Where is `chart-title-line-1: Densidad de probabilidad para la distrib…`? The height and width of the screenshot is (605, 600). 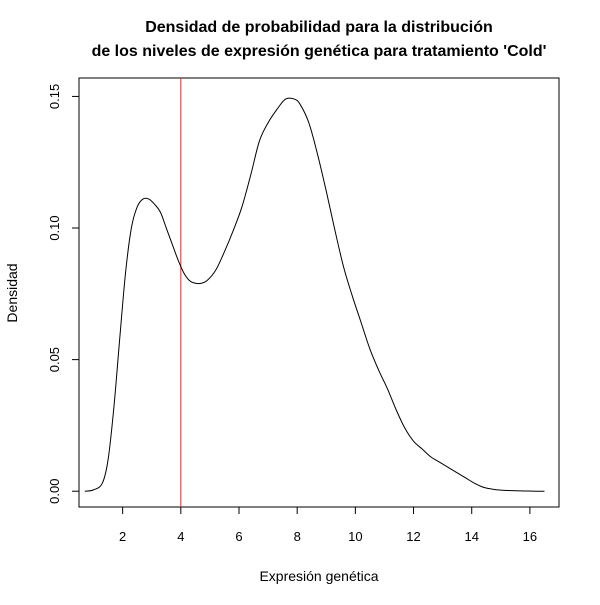 chart-title-line-1: Densidad de probabilidad para la distrib… is located at coordinates (319, 27).